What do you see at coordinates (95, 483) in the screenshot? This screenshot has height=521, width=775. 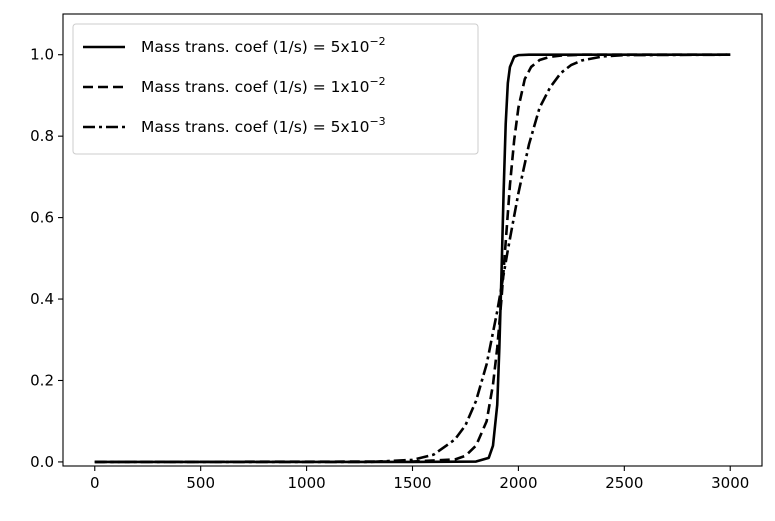 I see `x-tick-label: 0` at bounding box center [95, 483].